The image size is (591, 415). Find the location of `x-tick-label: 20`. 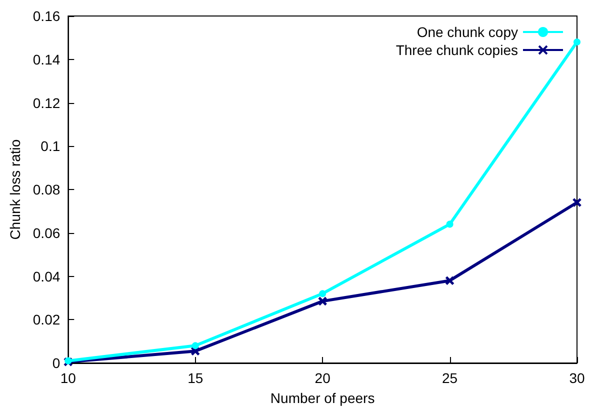

x-tick-label: 20 is located at coordinates (322, 378).